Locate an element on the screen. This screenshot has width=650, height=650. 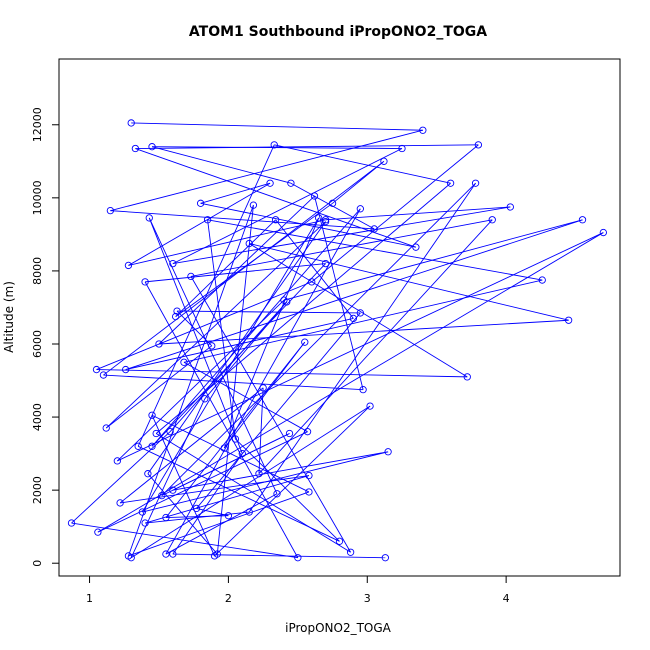
x-tick-label: 2 is located at coordinates (228, 598).